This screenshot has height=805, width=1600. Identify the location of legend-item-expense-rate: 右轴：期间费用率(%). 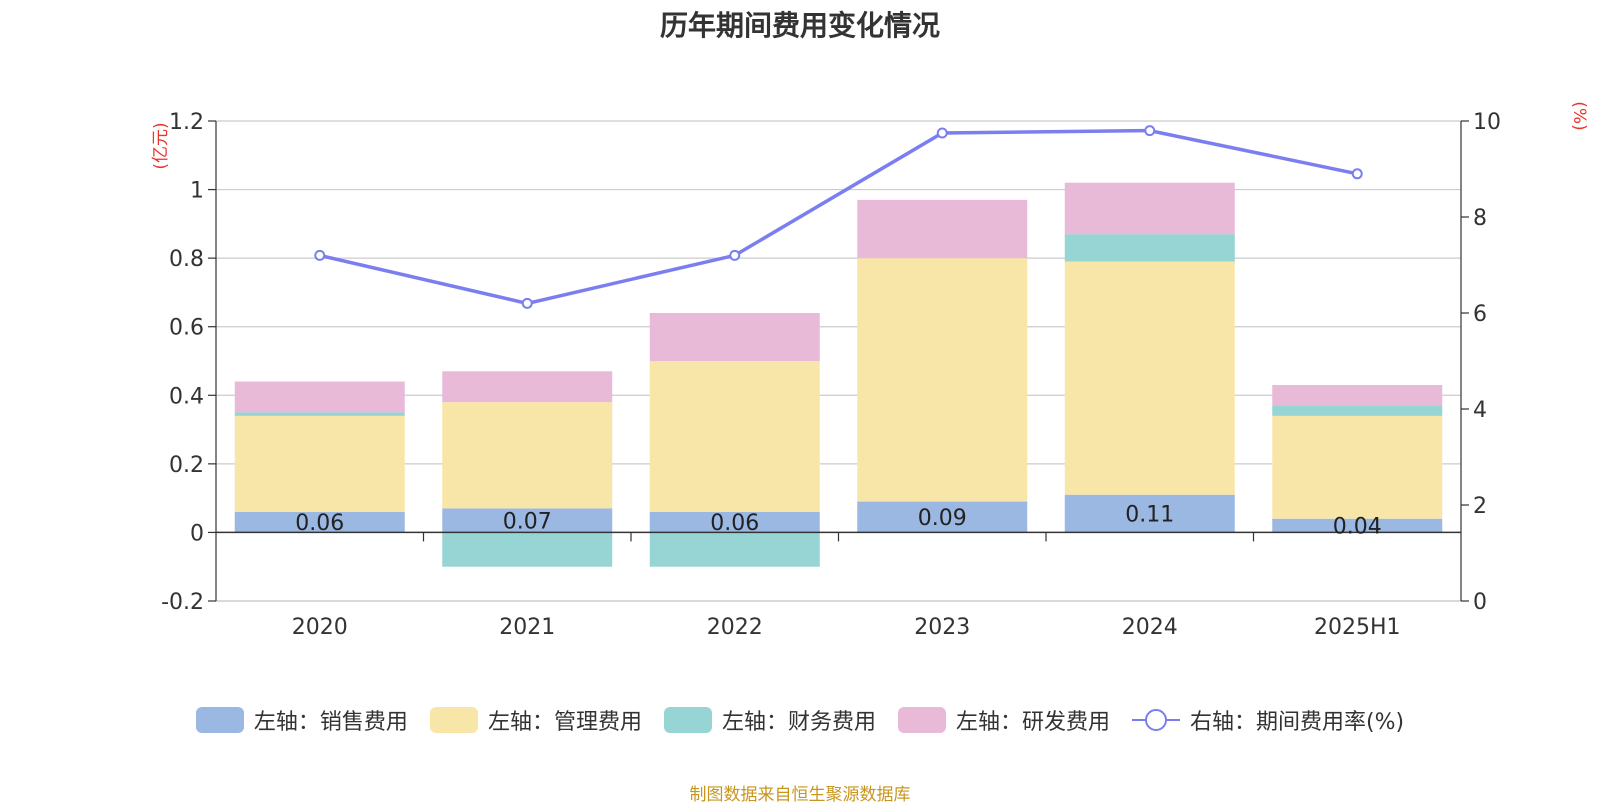
(1268, 720).